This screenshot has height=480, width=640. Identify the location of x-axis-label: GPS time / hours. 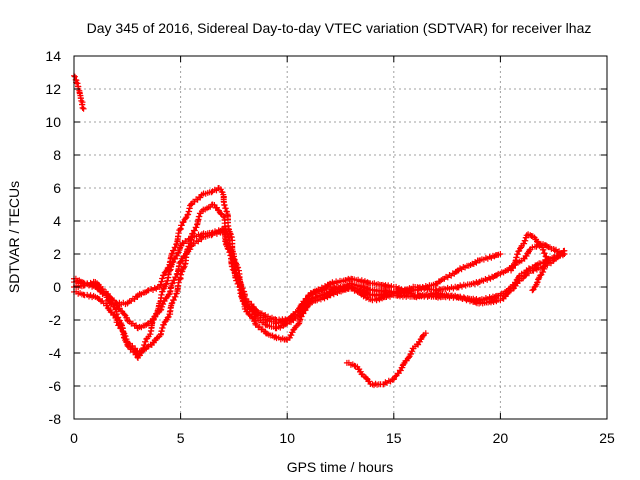
(340, 467).